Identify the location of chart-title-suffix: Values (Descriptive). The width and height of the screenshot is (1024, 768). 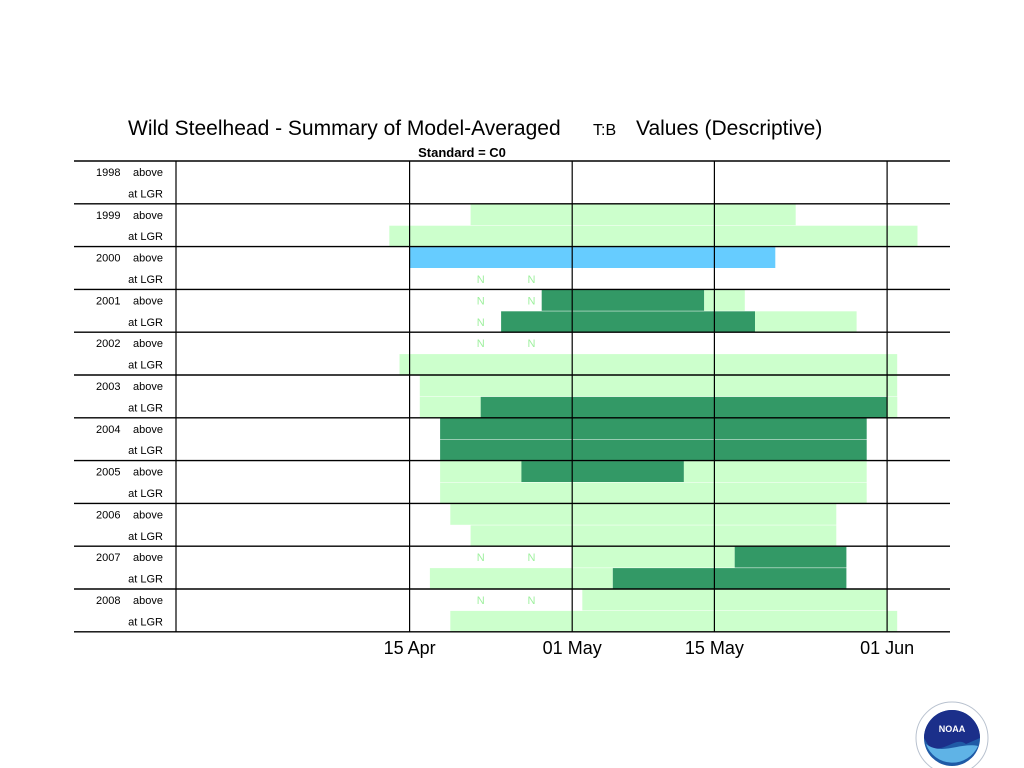
(729, 128).